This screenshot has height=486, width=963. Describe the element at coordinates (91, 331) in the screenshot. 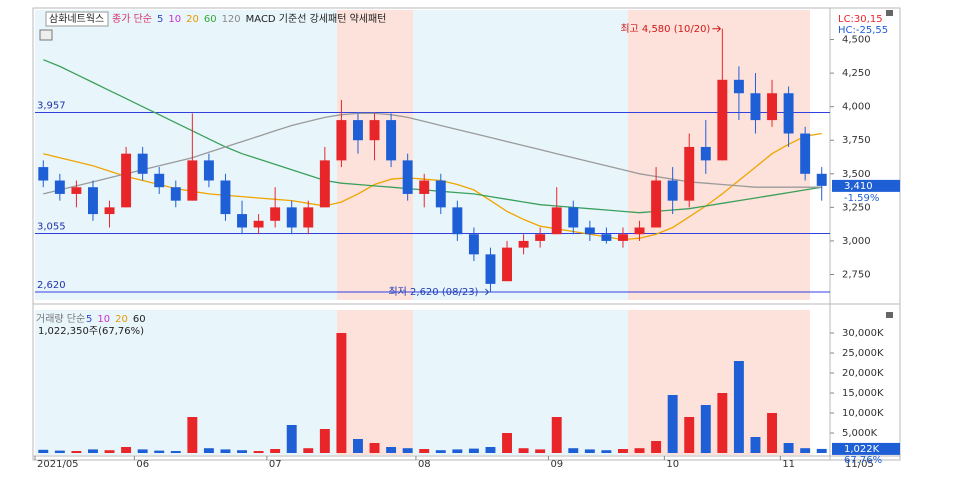

I see `volume-subtitle: 1,022,350주(67,76%)` at that location.